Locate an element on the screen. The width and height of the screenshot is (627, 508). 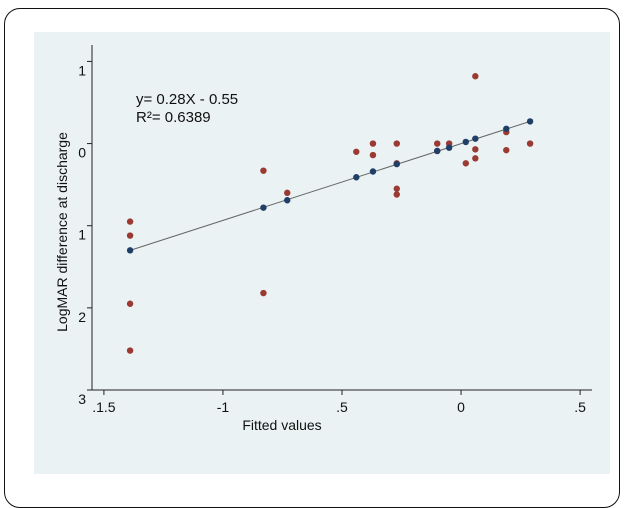
x-tick-label: 0 is located at coordinates (461, 407).